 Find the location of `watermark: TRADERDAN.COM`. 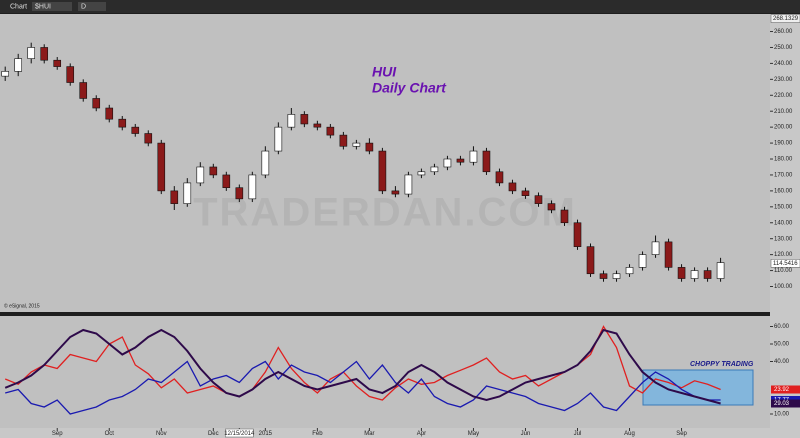

watermark: TRADERDAN.COM is located at coordinates (385, 213).